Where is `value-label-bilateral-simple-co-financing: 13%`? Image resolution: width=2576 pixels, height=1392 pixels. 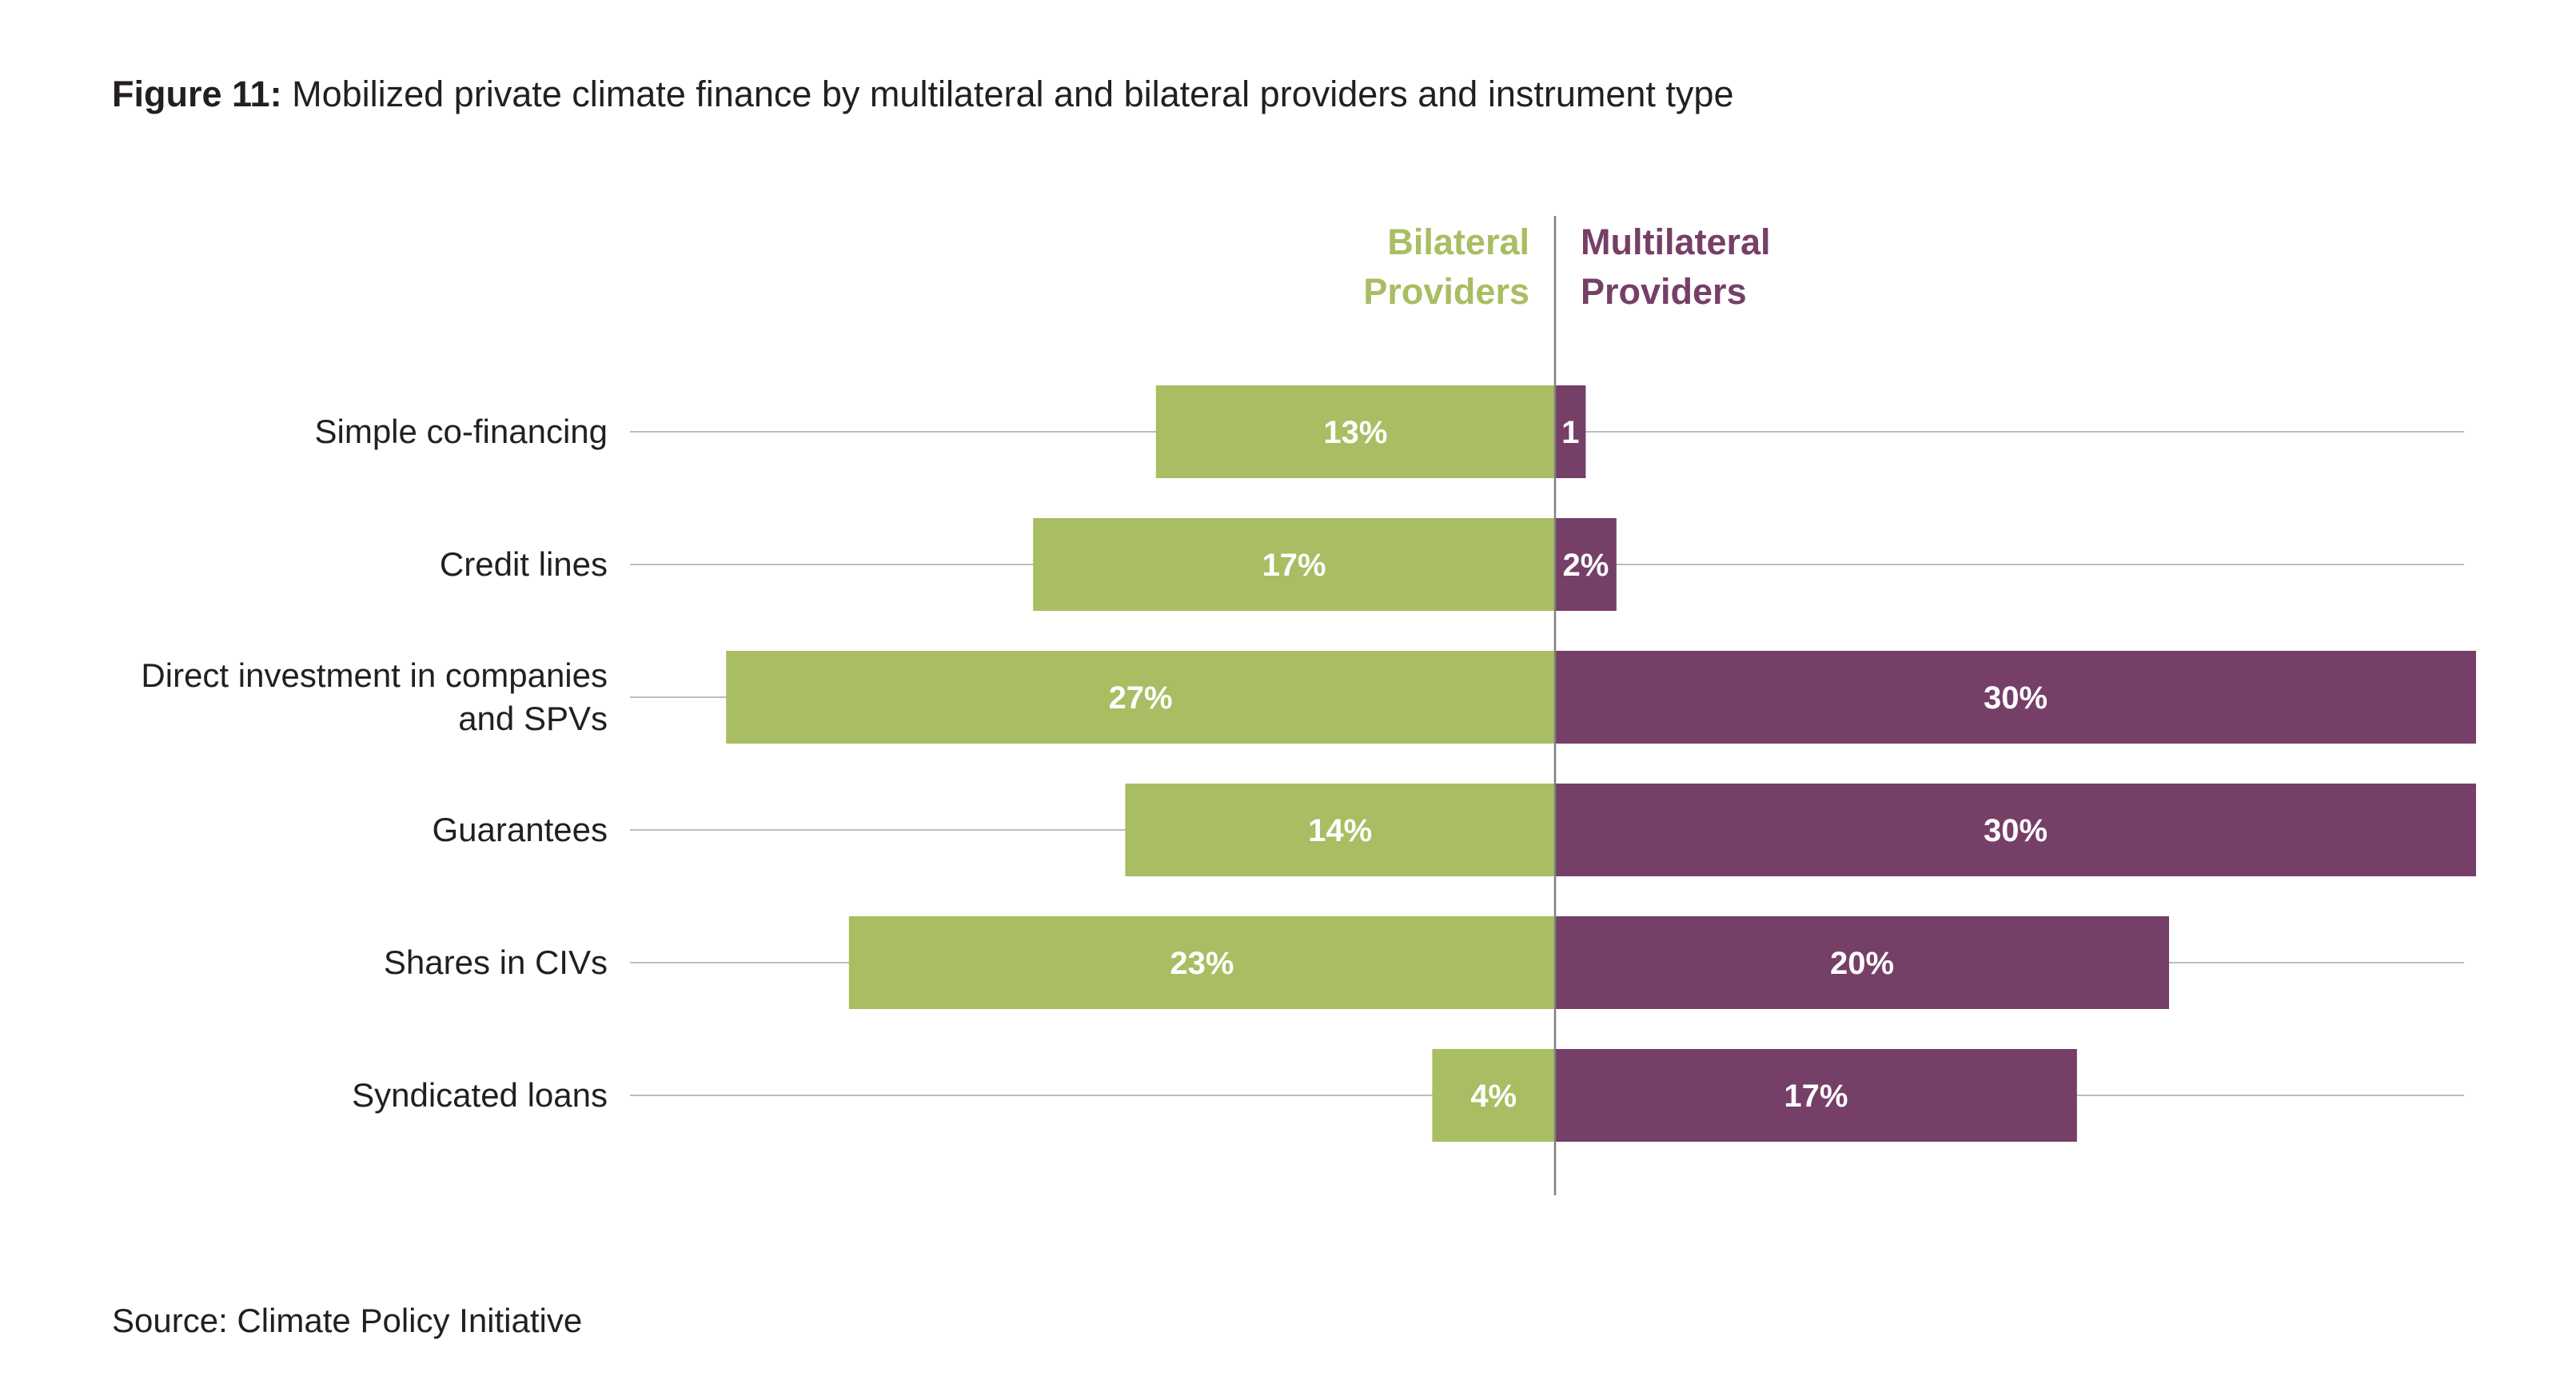
value-label-bilateral-simple-co-financing: 13% is located at coordinates (1355, 432).